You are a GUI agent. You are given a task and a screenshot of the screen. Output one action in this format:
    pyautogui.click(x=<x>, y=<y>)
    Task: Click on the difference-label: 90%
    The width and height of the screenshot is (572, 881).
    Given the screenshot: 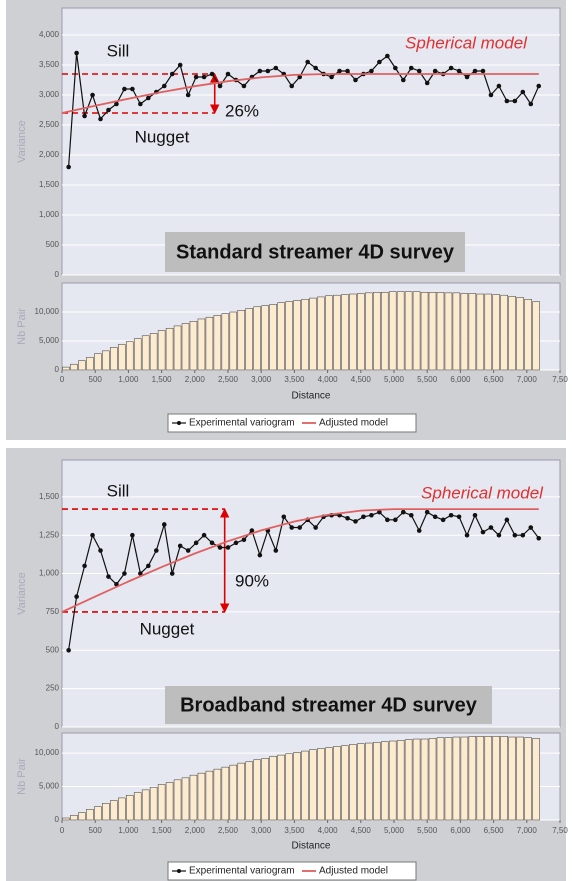 What is the action you would take?
    pyautogui.click(x=252, y=580)
    